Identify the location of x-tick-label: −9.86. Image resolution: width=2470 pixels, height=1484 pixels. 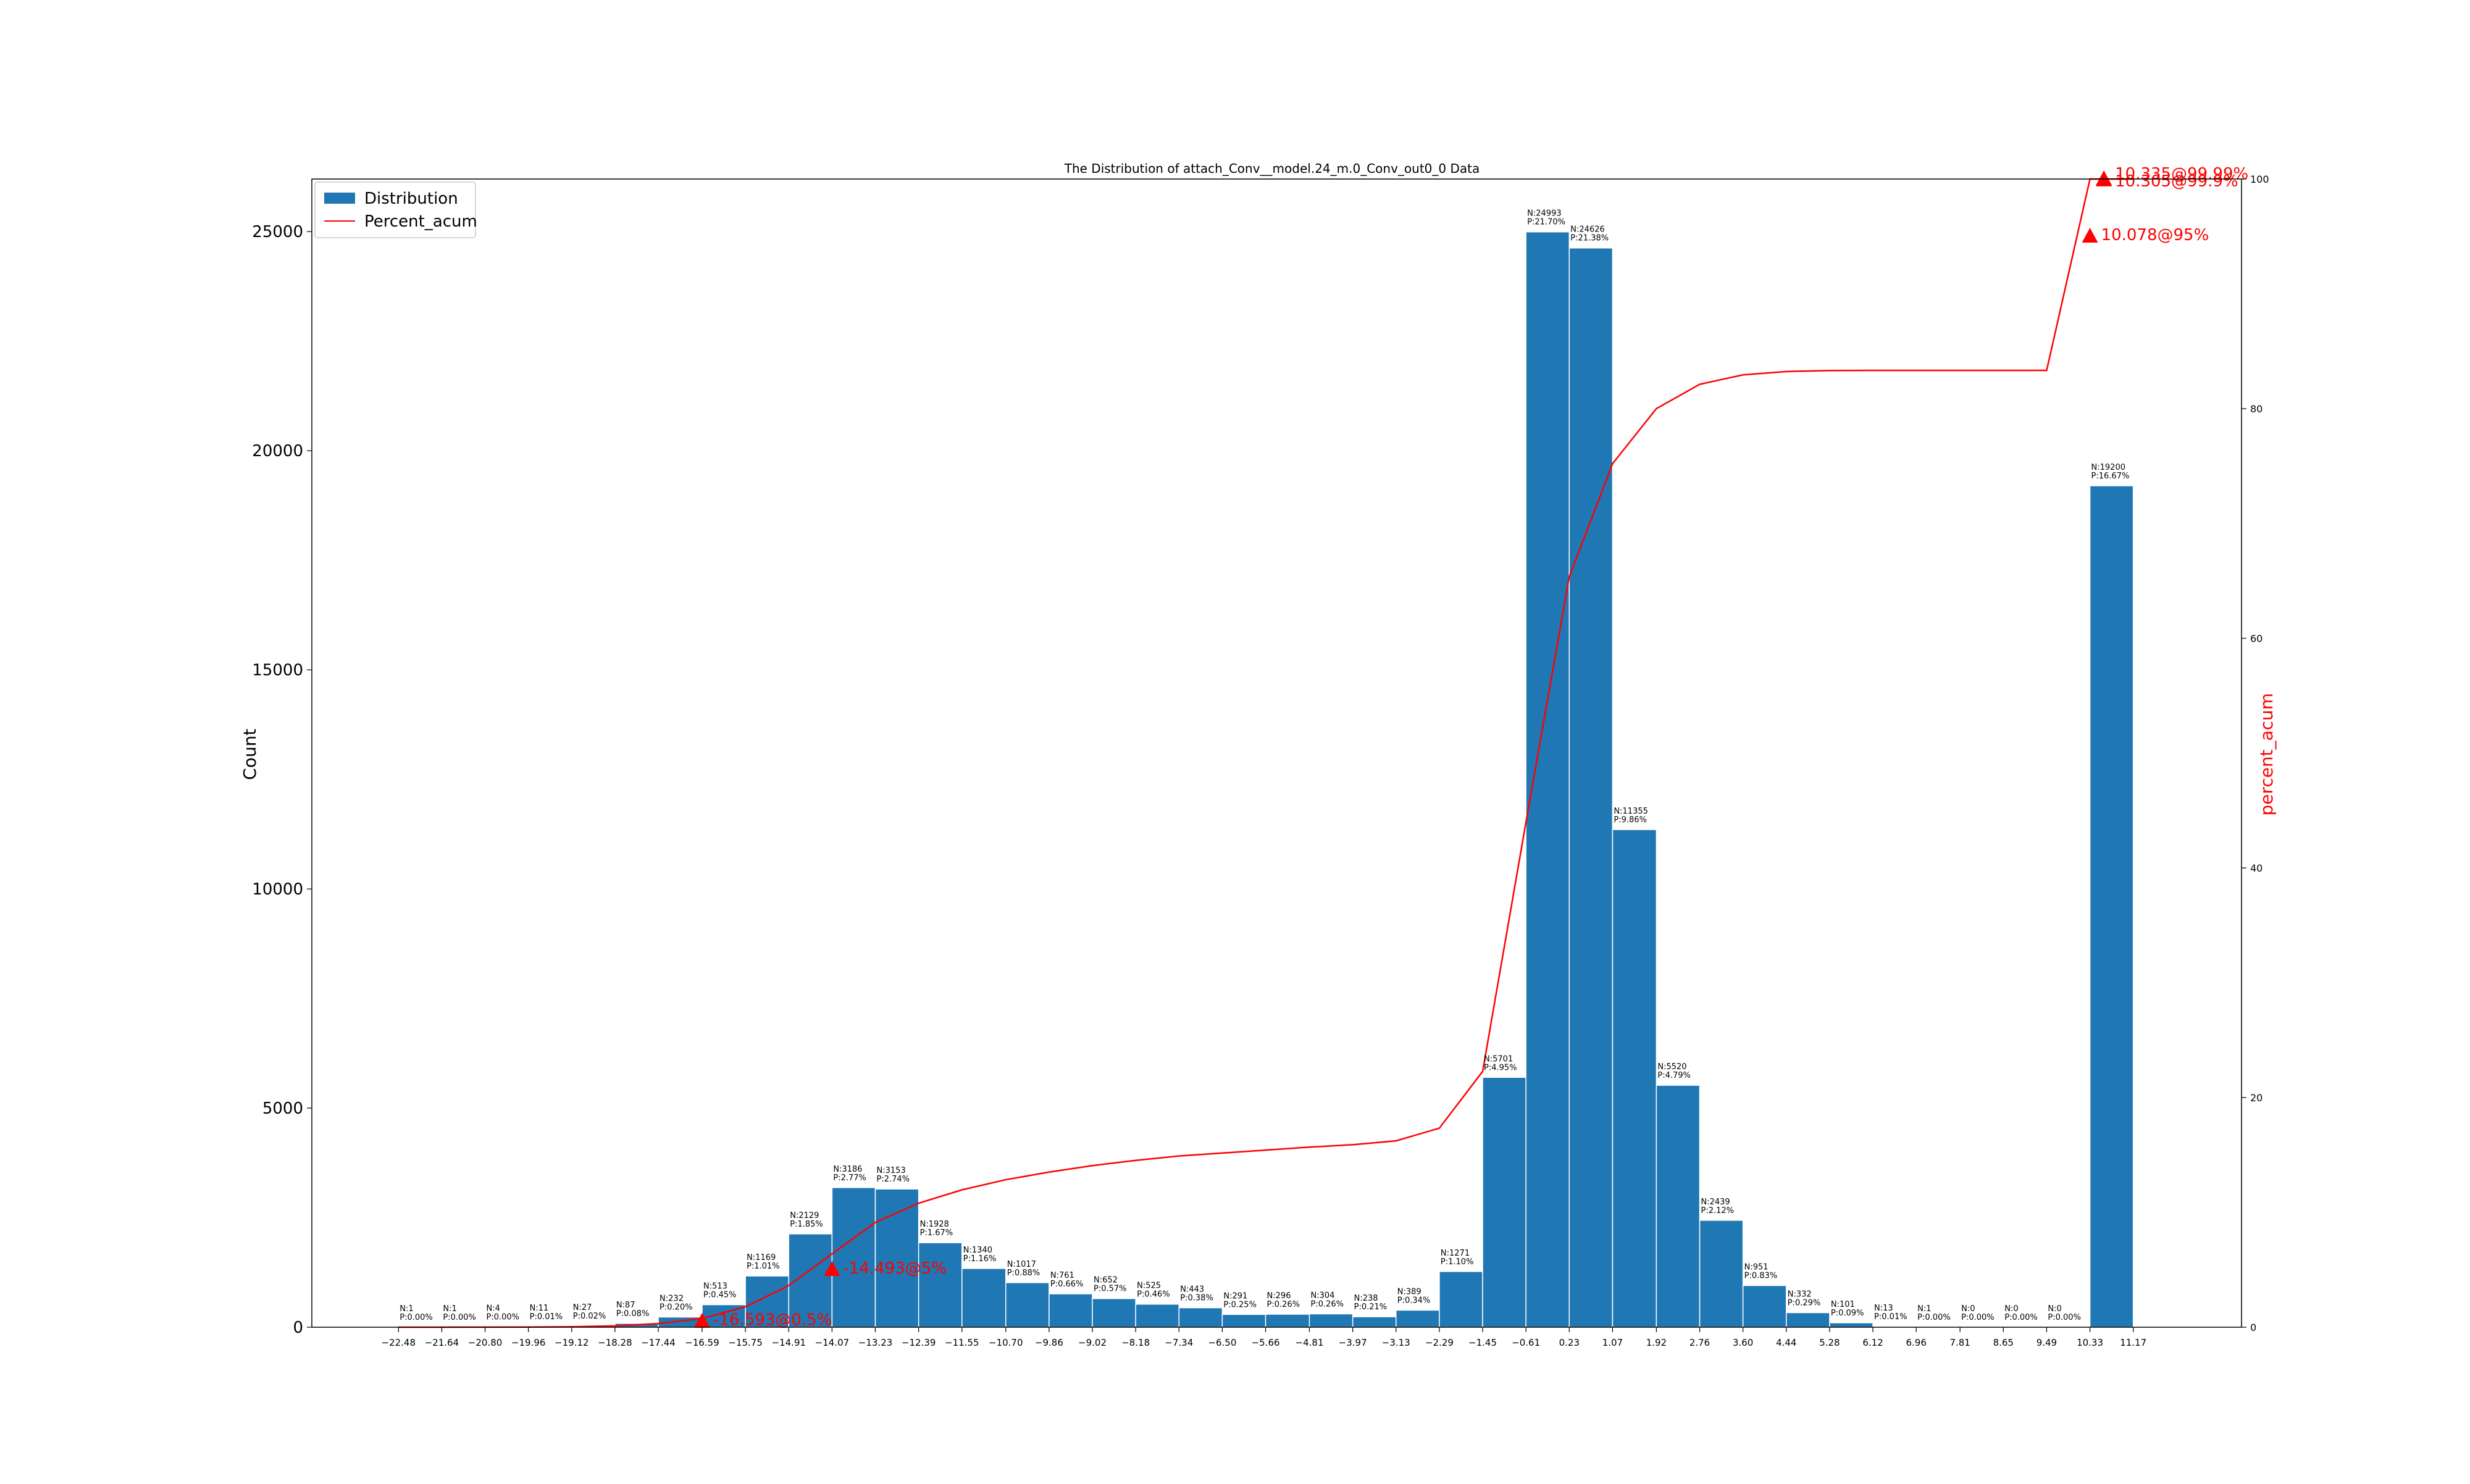
(1049, 1342).